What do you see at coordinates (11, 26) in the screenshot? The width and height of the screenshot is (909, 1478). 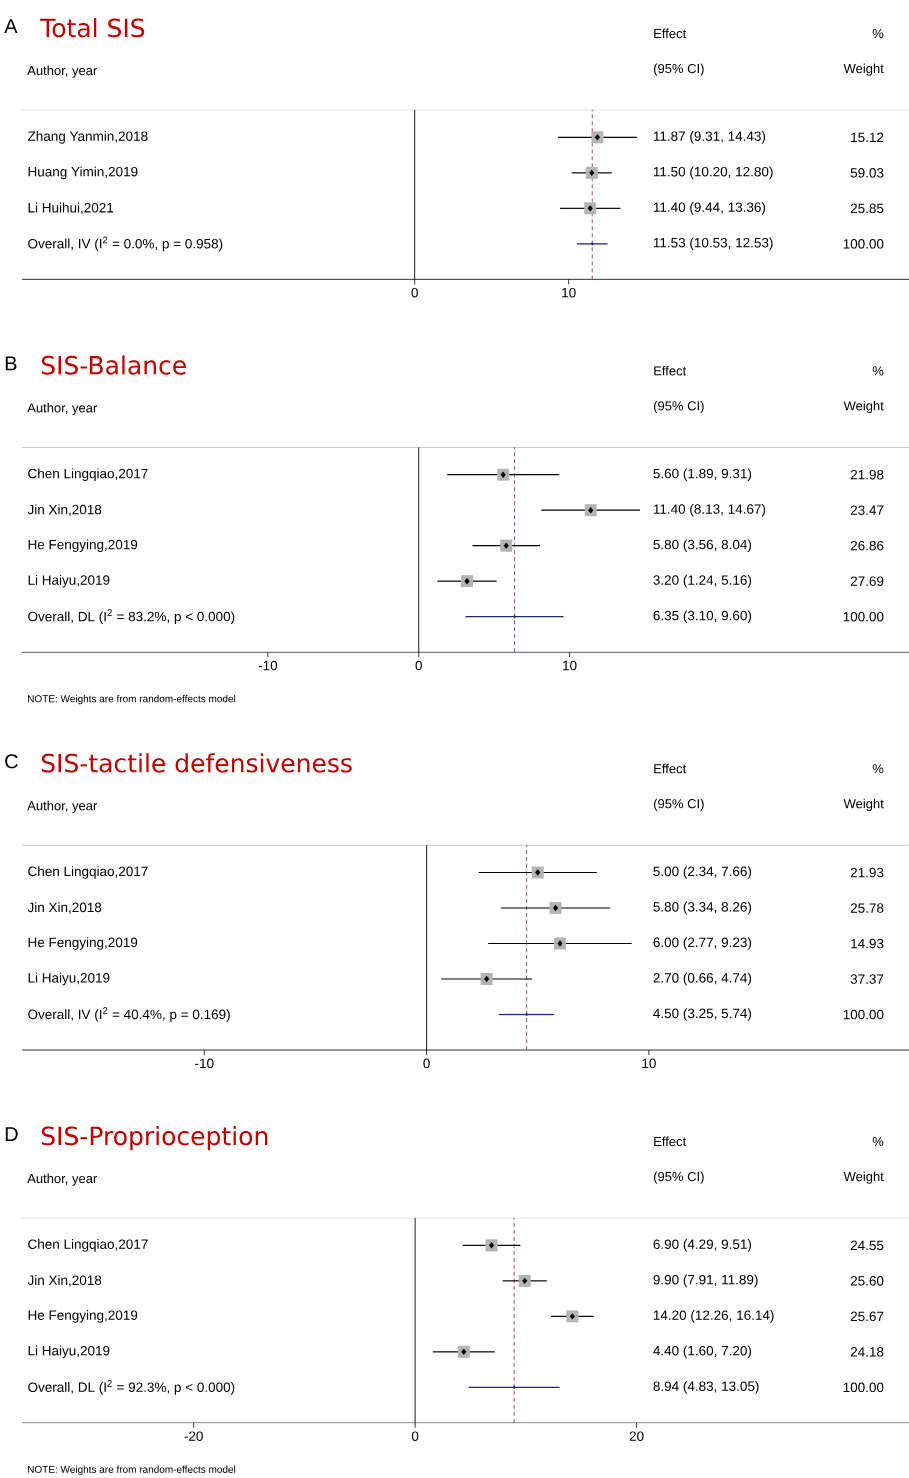 I see `text: A` at bounding box center [11, 26].